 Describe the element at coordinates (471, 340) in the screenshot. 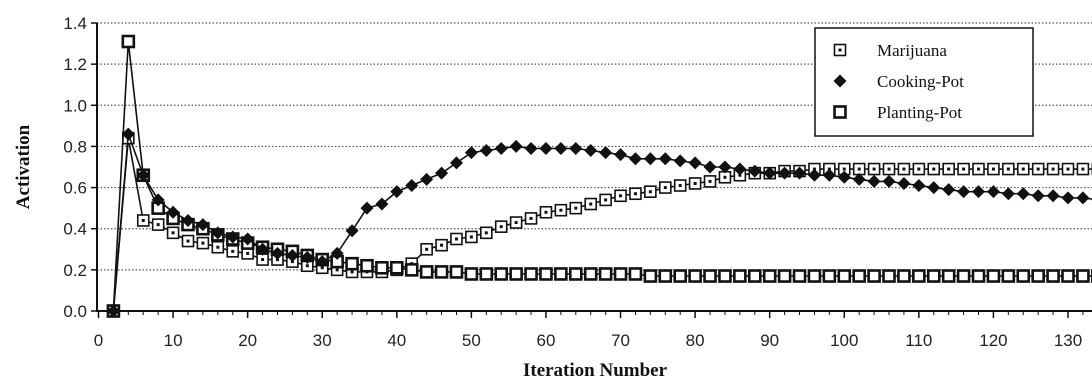

I see `x-tick-label-5: 50` at that location.